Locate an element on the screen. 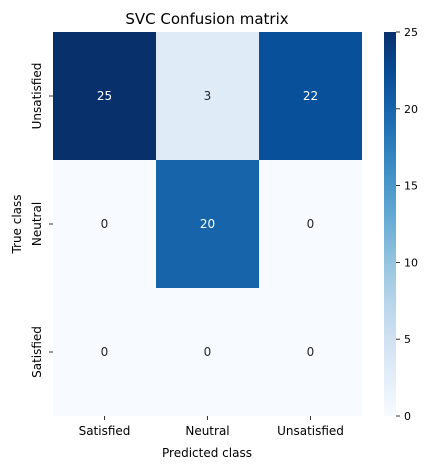 This screenshot has width=439, height=470. y-tick-label: Neutral is located at coordinates (37, 224).